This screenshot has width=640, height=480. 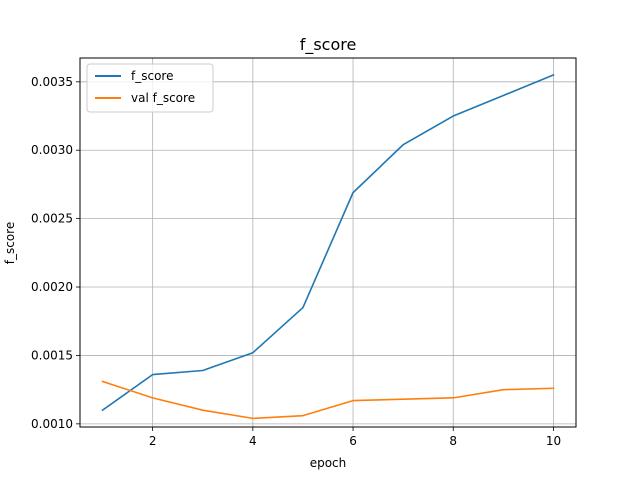 What do you see at coordinates (52, 82) in the screenshot?
I see `y-tick-label: 0.0035` at bounding box center [52, 82].